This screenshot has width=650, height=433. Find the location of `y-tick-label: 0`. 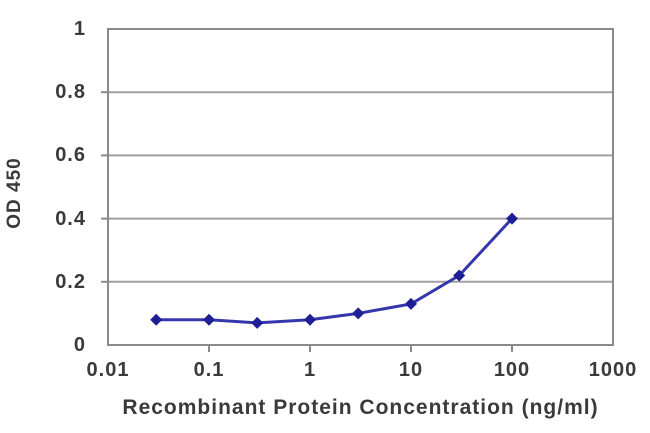

y-tick-label: 0 is located at coordinates (79, 345).